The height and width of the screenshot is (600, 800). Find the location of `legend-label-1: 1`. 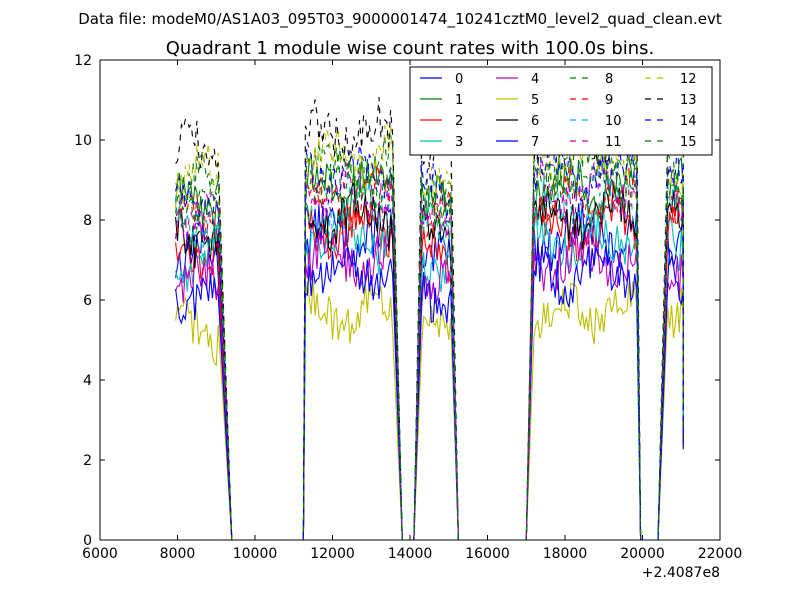

legend-label-1: 1 is located at coordinates (459, 100).